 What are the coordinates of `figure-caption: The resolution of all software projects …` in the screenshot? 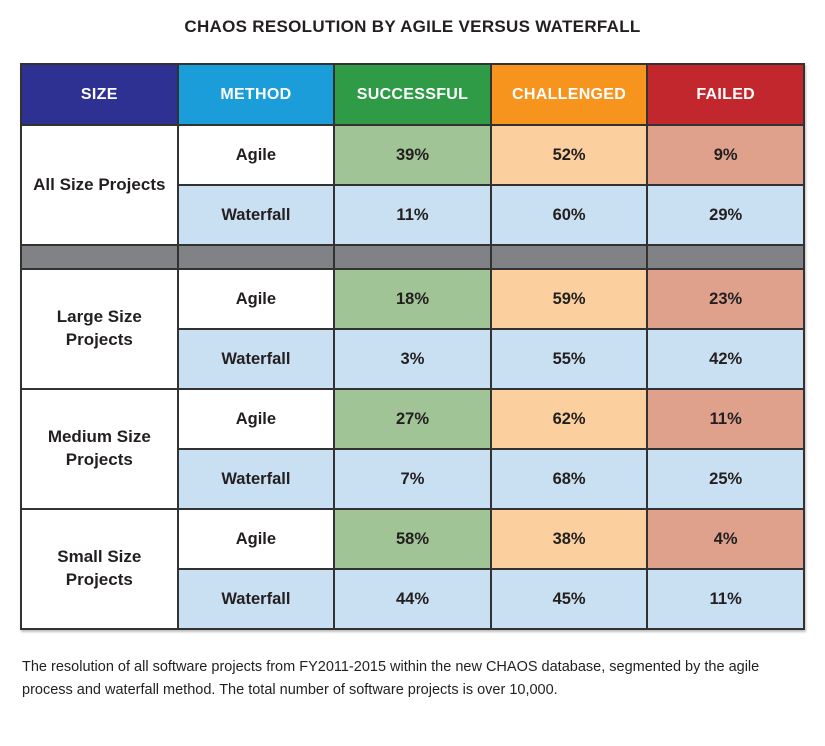 It's located at (391, 679).